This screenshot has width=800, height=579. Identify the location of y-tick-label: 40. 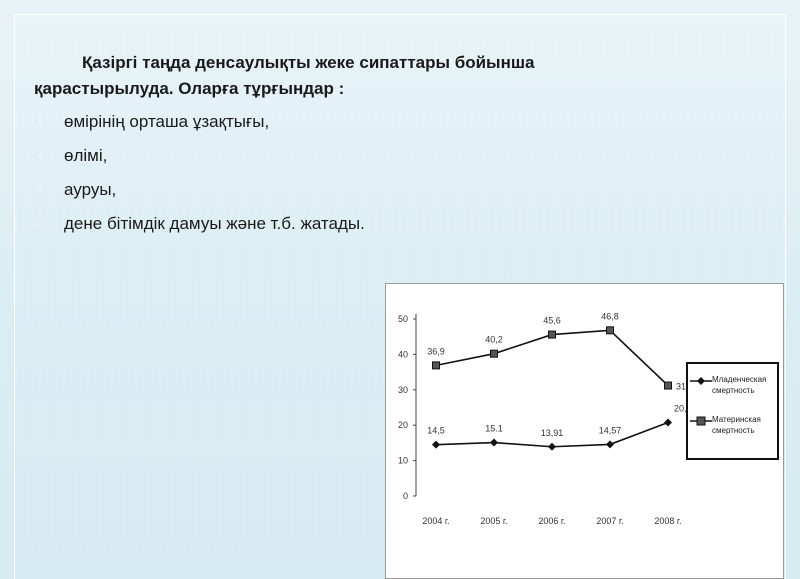
(403, 354).